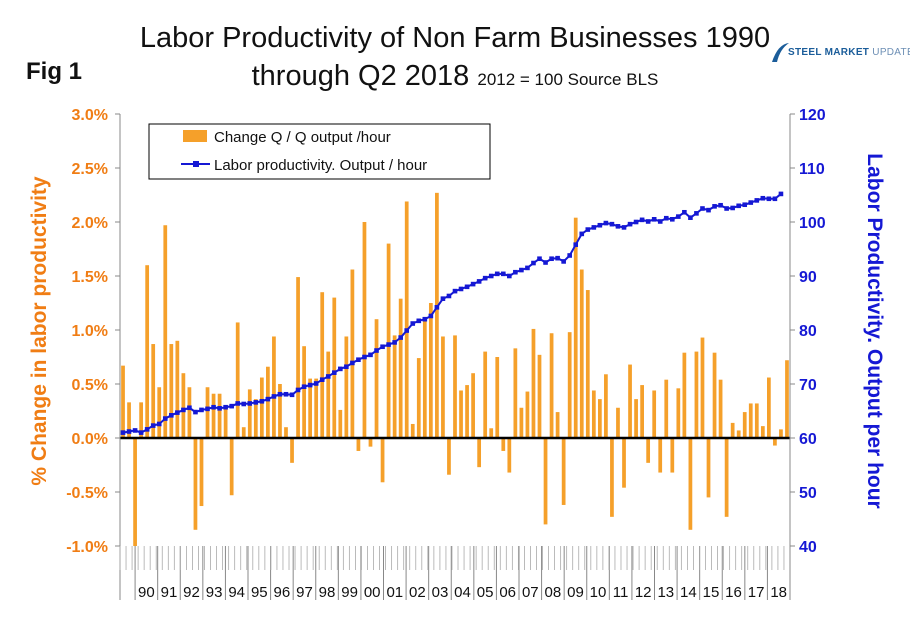 The image size is (910, 622). I want to click on productivity-point-q80, so click(600, 225).